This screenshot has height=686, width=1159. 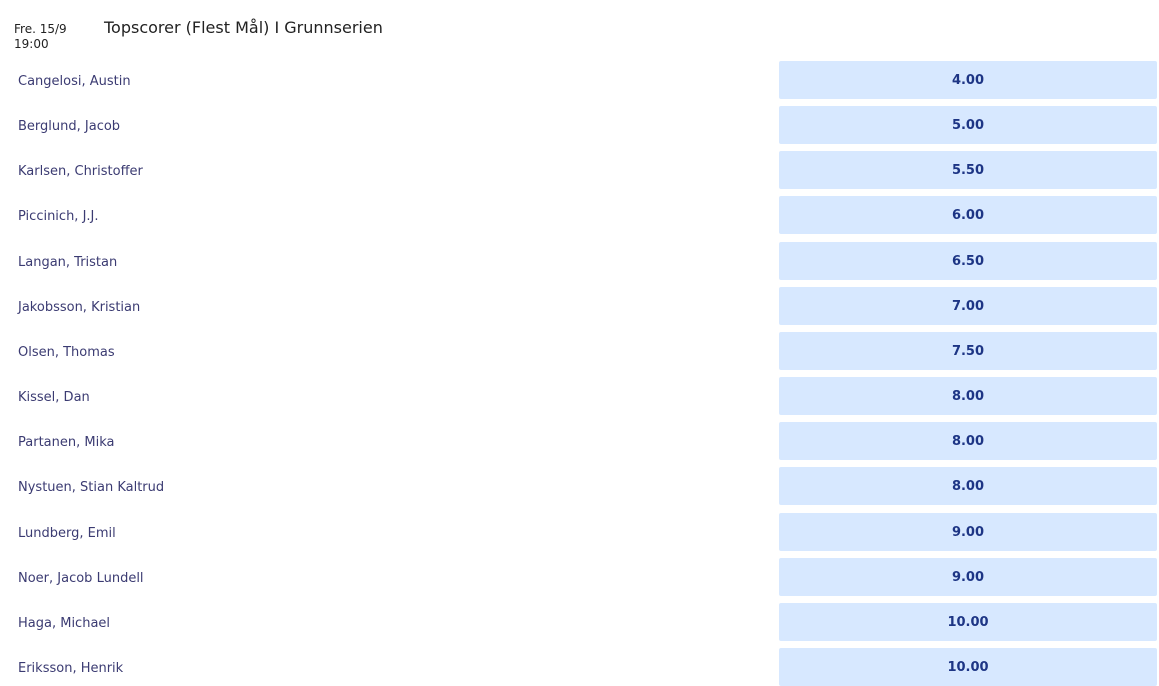 I want to click on odds-button: 5.00, so click(x=968, y=125).